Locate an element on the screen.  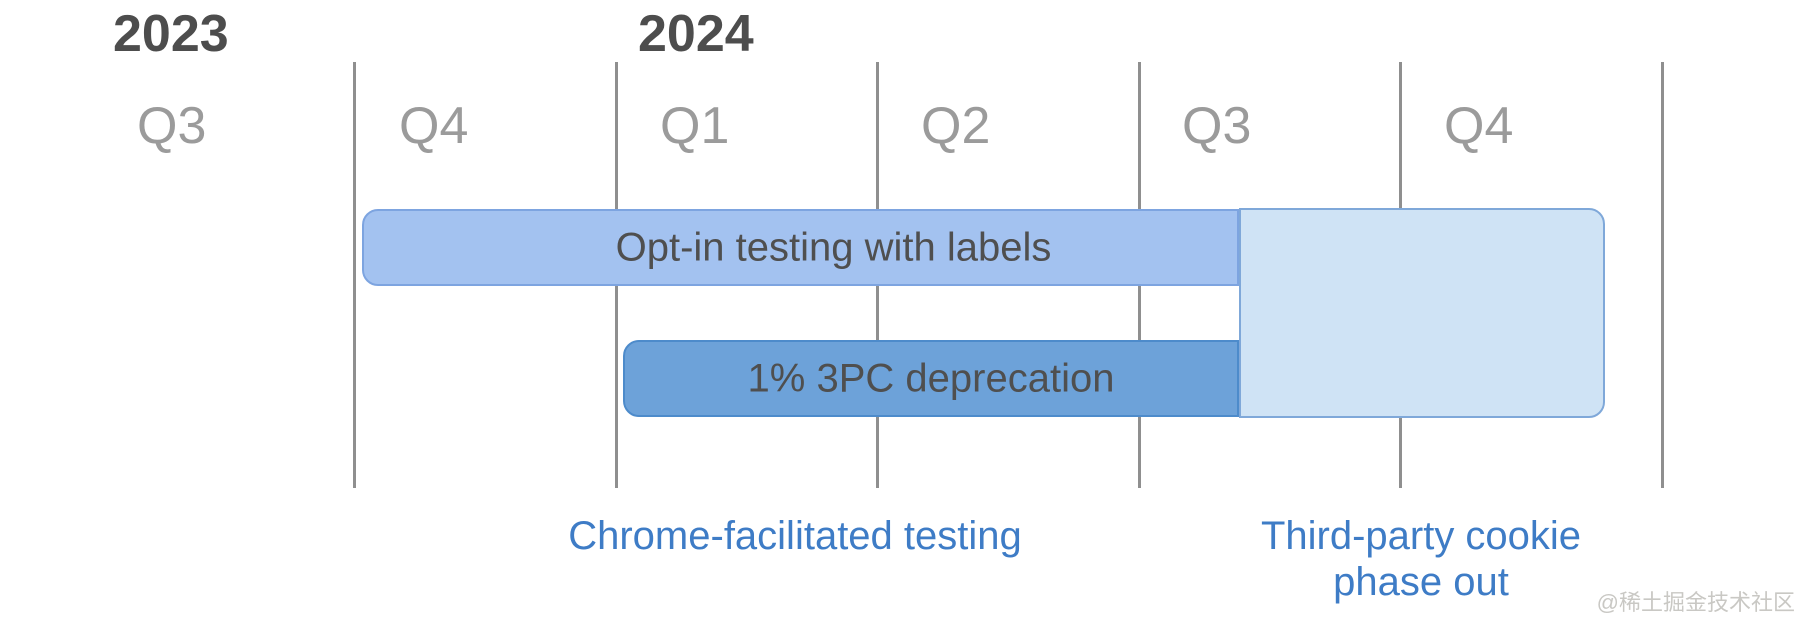
optin-testing-bar-label: Opt-in testing with labels is located at coordinates (833, 247).